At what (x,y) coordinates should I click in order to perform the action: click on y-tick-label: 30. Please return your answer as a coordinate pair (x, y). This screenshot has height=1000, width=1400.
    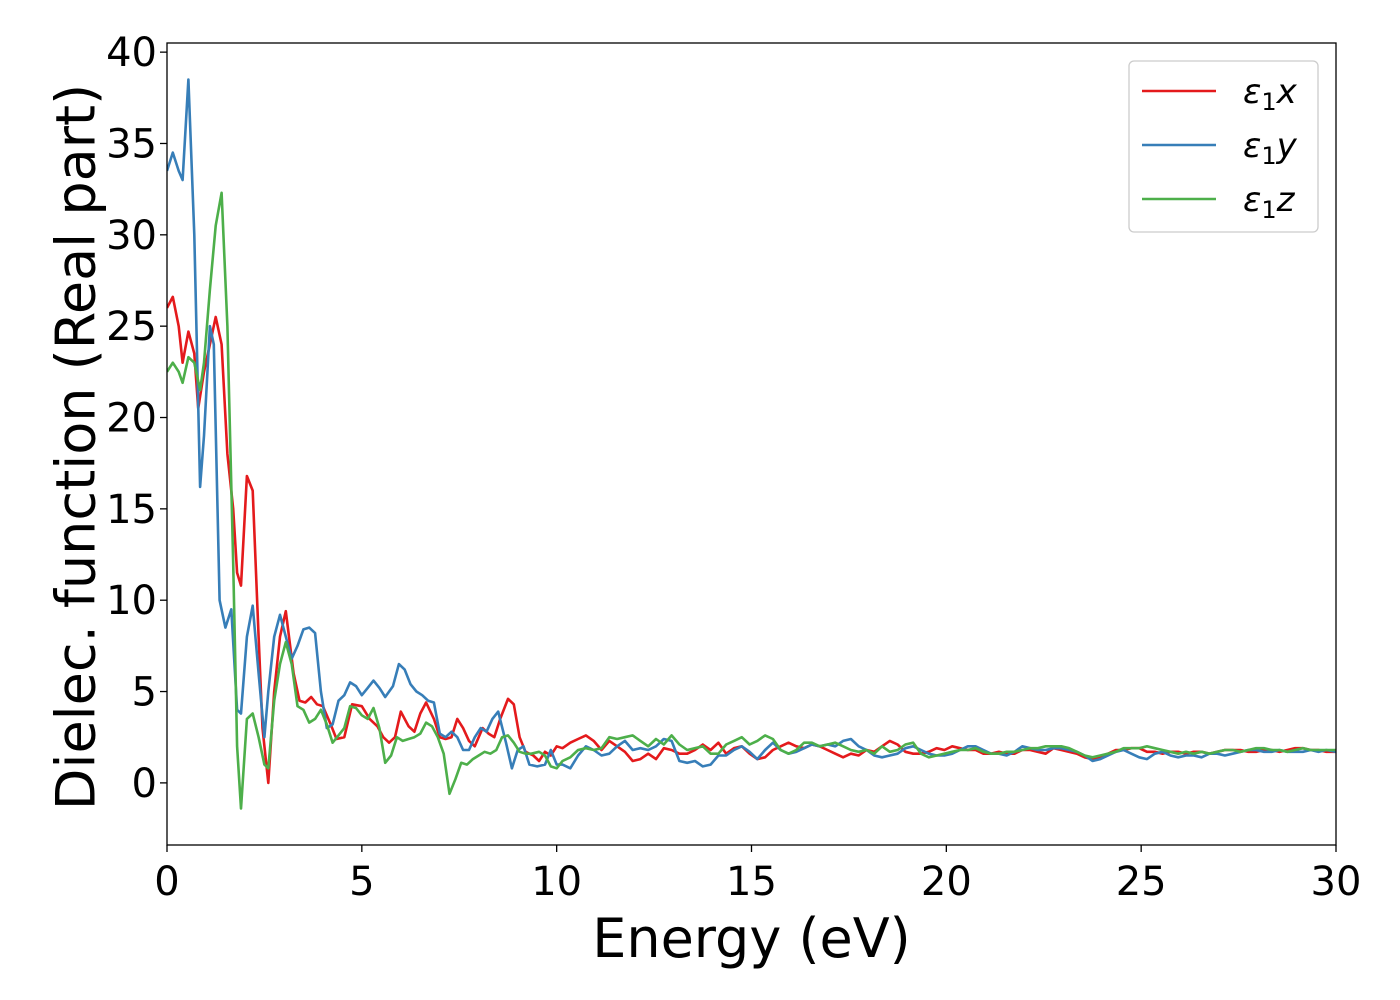
    Looking at the image, I should click on (131, 236).